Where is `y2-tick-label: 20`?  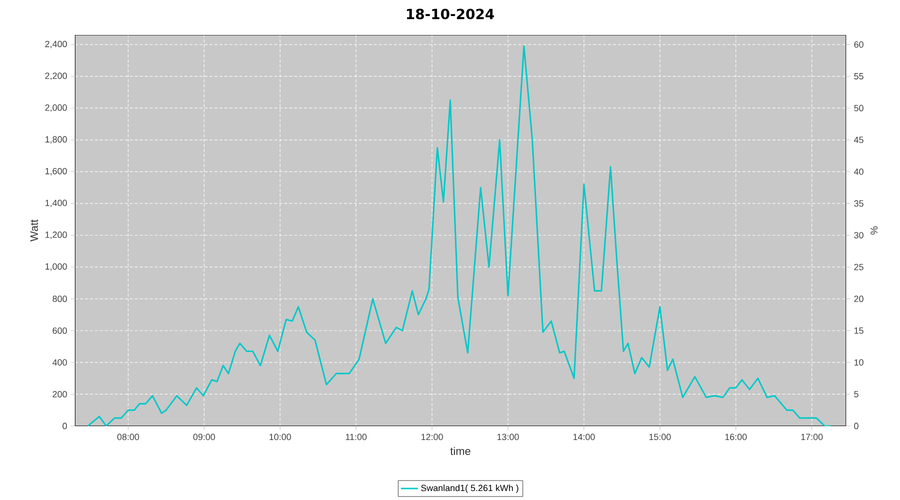
y2-tick-label: 20 is located at coordinates (859, 299).